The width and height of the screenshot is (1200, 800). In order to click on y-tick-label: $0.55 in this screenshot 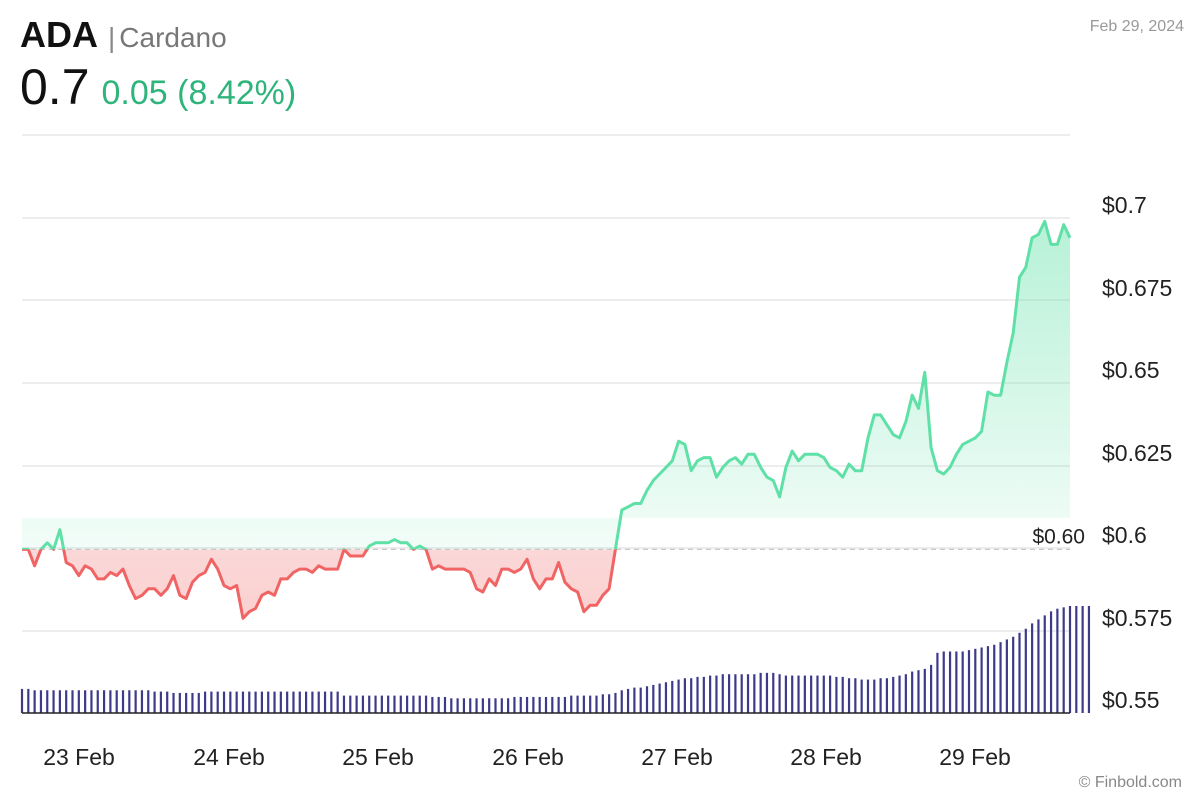, I will do `click(1131, 700)`.